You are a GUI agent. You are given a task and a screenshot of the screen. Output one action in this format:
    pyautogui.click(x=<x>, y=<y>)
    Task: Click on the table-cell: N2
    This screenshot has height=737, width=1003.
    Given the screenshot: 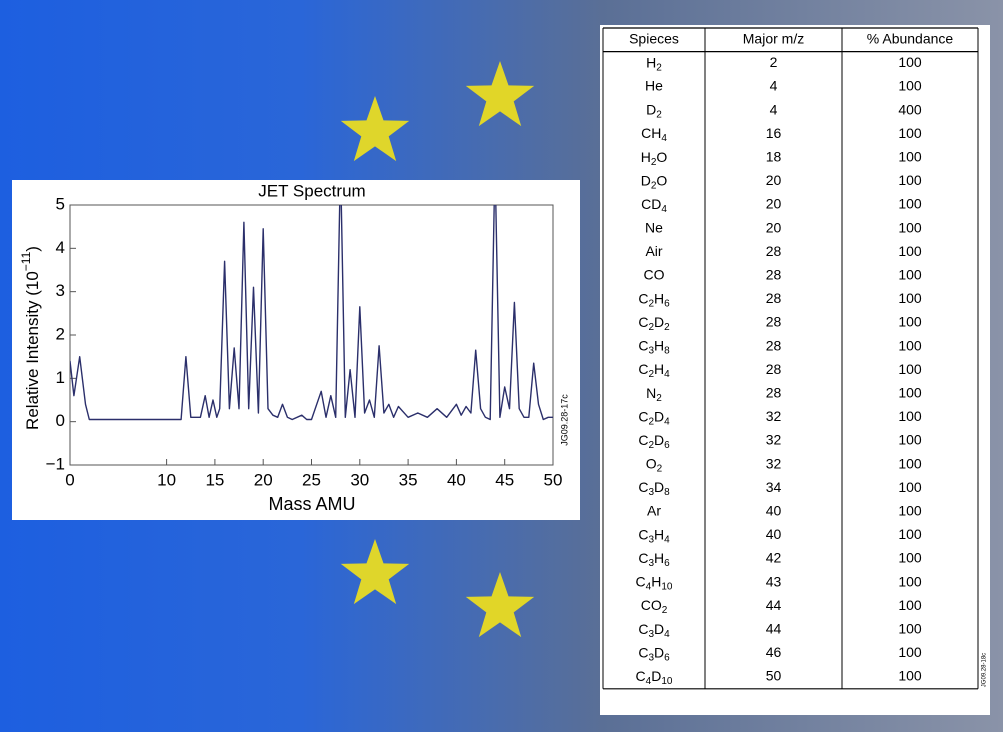 What is the action you would take?
    pyautogui.click(x=654, y=394)
    